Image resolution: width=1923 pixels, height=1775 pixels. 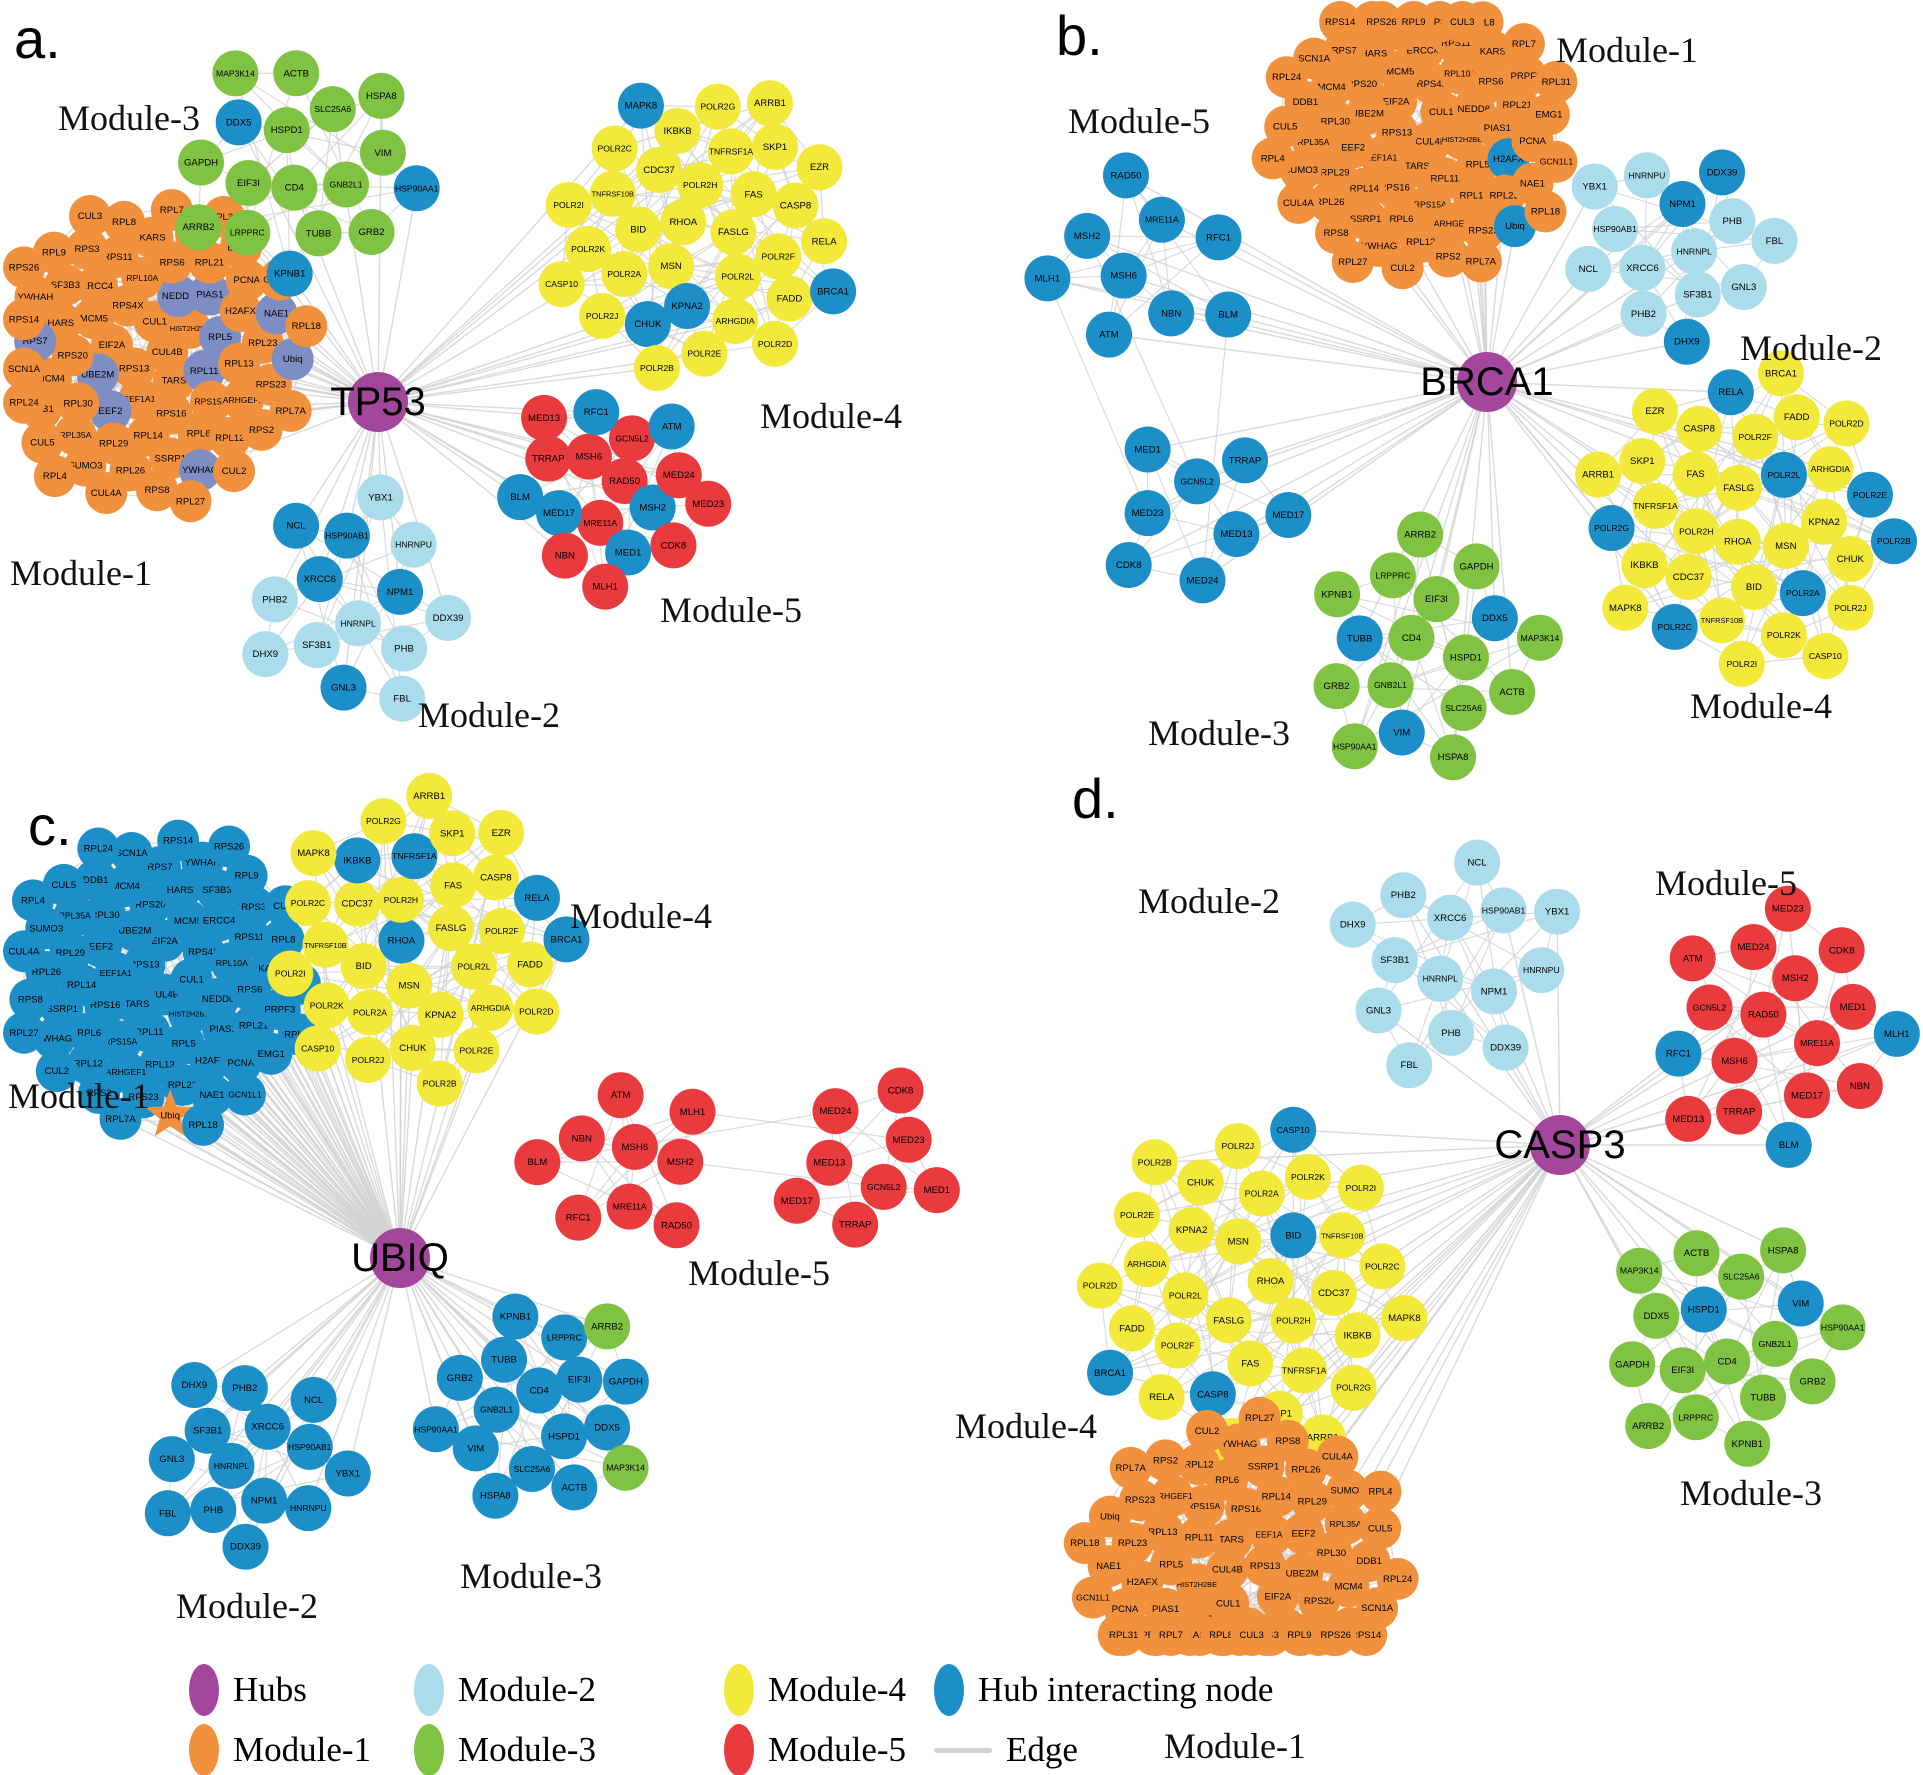 I want to click on node-CASP10: CASP10, so click(x=1293, y=1129).